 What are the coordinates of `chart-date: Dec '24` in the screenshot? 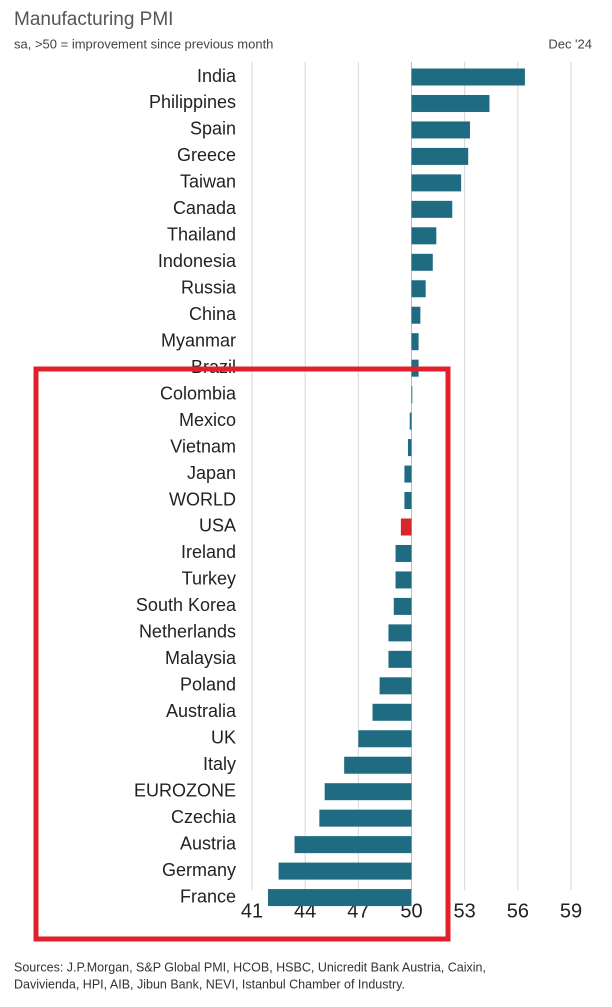 It's located at (570, 43).